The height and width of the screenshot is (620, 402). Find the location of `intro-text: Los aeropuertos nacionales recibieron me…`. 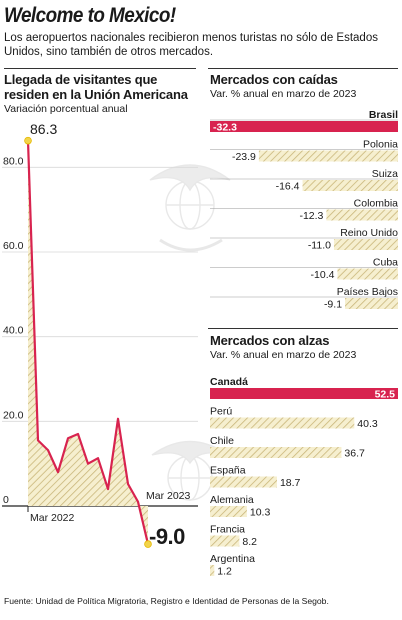

intro-text: Los aeropuertos nacionales recibieron me… is located at coordinates (191, 45).